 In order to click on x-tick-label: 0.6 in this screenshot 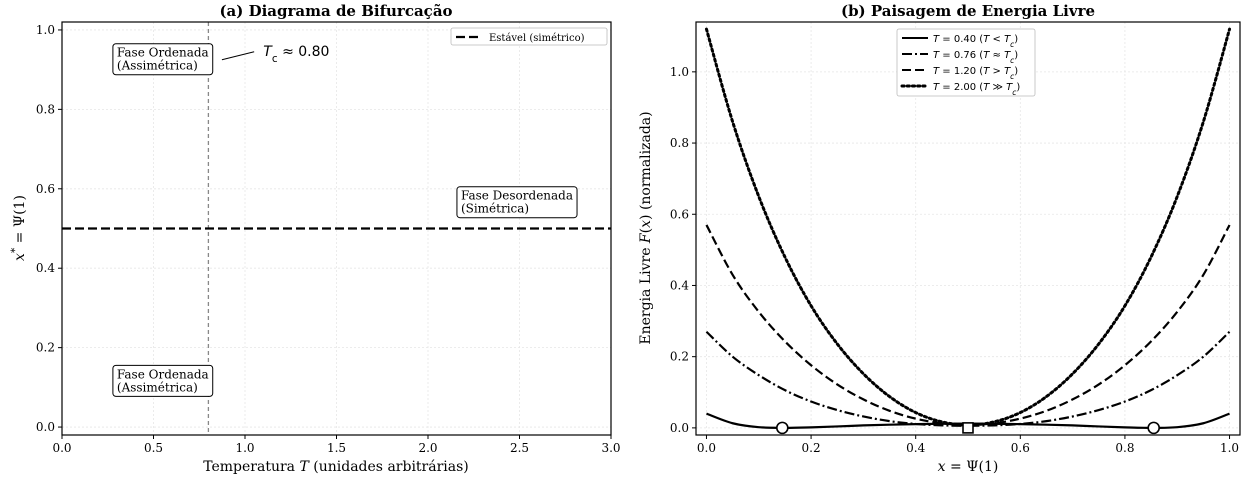, I will do `click(1020, 448)`.